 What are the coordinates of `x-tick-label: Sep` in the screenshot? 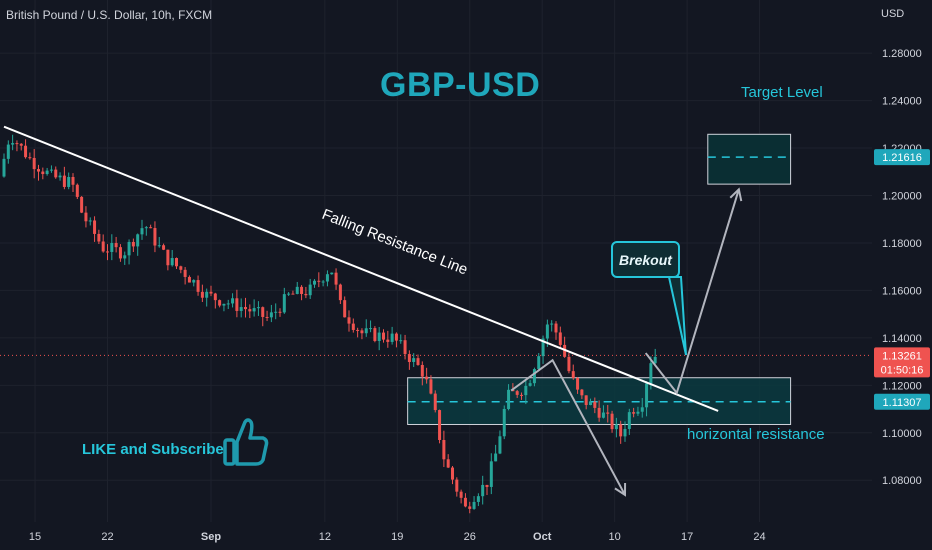 It's located at (211, 537).